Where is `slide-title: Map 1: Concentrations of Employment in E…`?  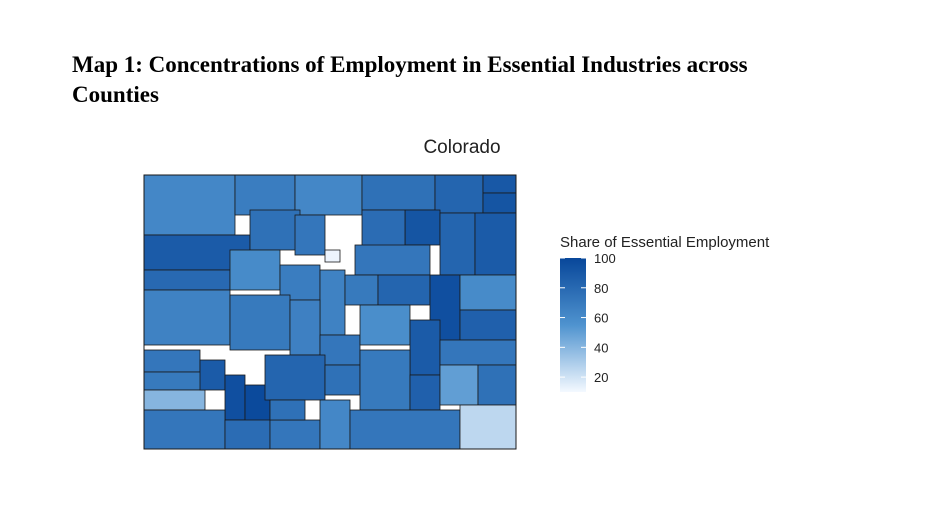
slide-title: Map 1: Concentrations of Employment in E… is located at coordinates (410, 79).